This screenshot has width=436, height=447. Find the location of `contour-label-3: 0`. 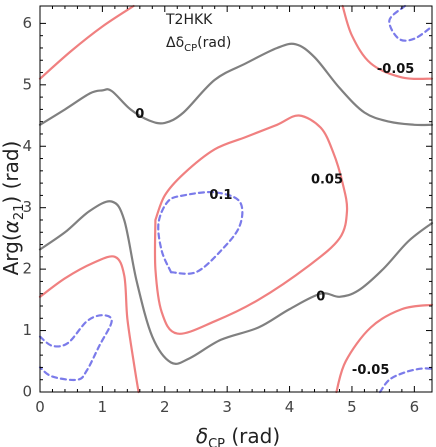

contour-label-3: 0 is located at coordinates (320, 296).